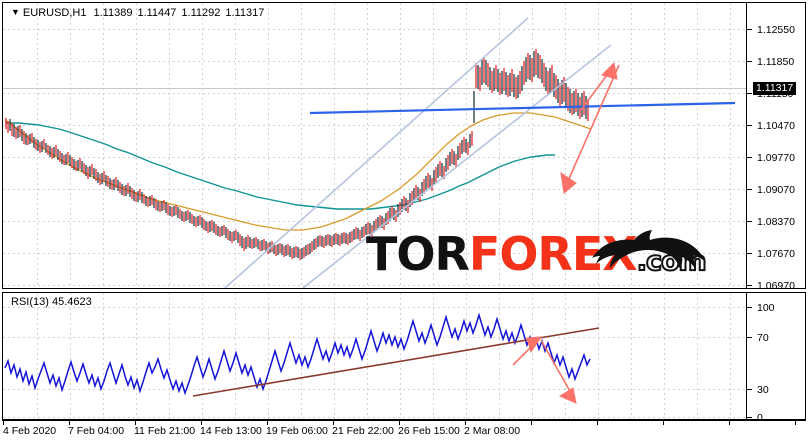 The height and width of the screenshot is (447, 808). I want to click on chart-header: ▼ EURUSD,H1 1.11389 1.11447 1.11292 1.11317, so click(140, 13).